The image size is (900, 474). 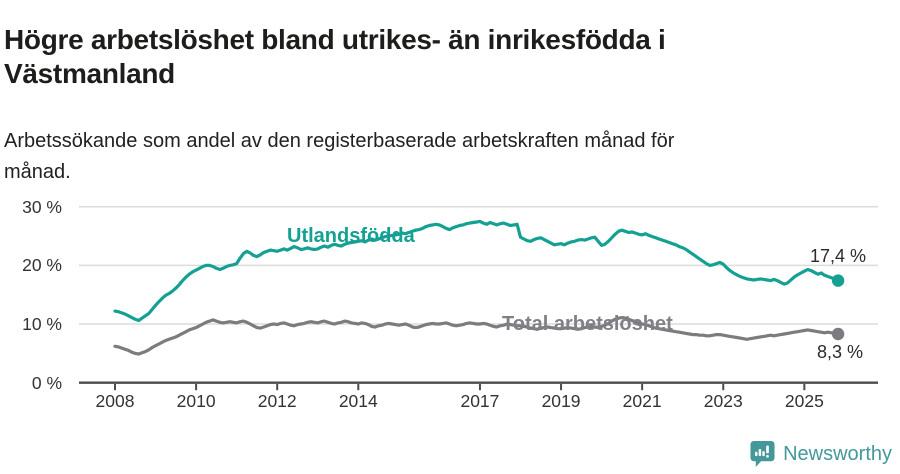 I want to click on newsworthy-wordmark: Newsworthy, so click(x=837, y=454).